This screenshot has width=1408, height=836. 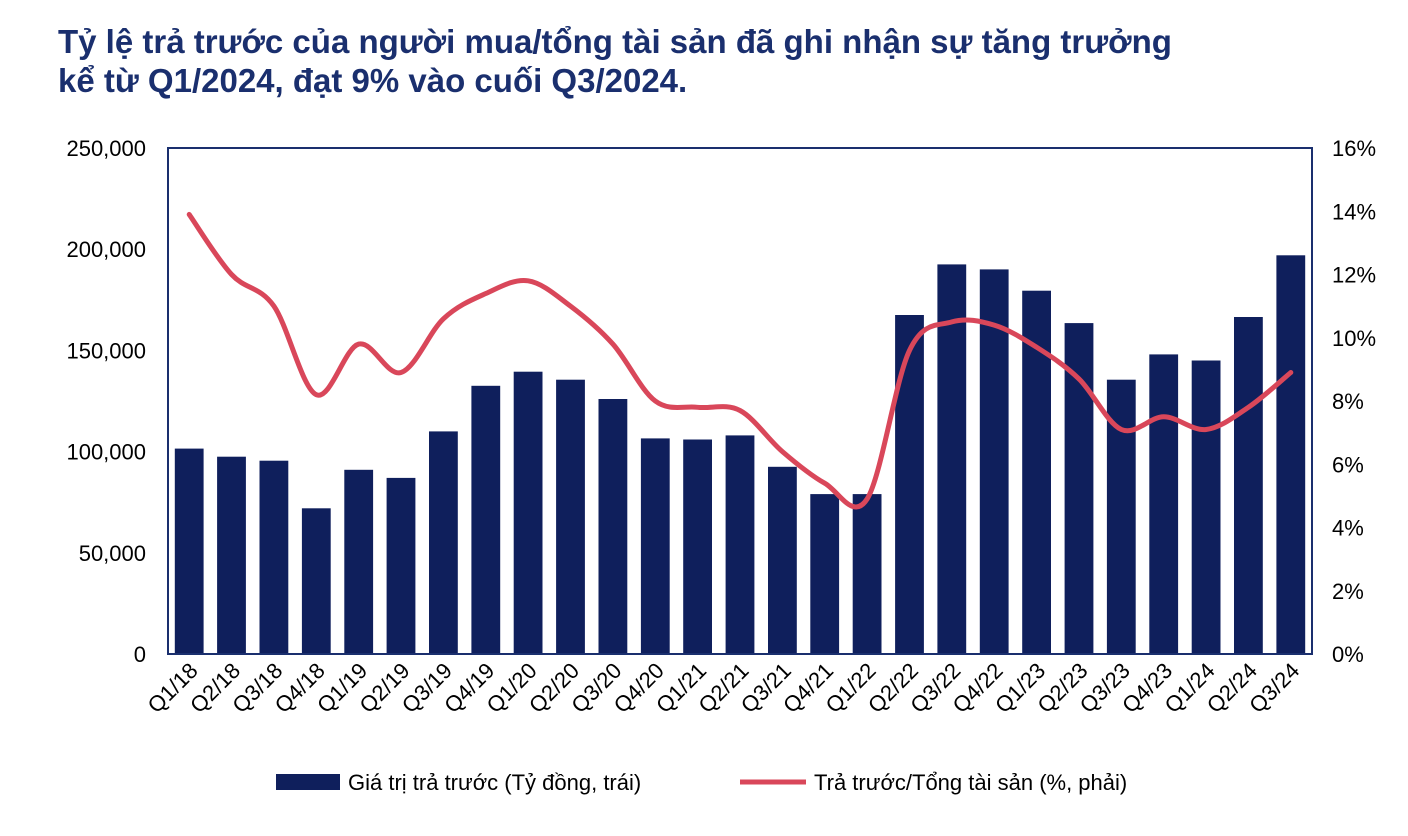 What do you see at coordinates (1348, 528) in the screenshot?
I see `right-tick-label: 4%` at bounding box center [1348, 528].